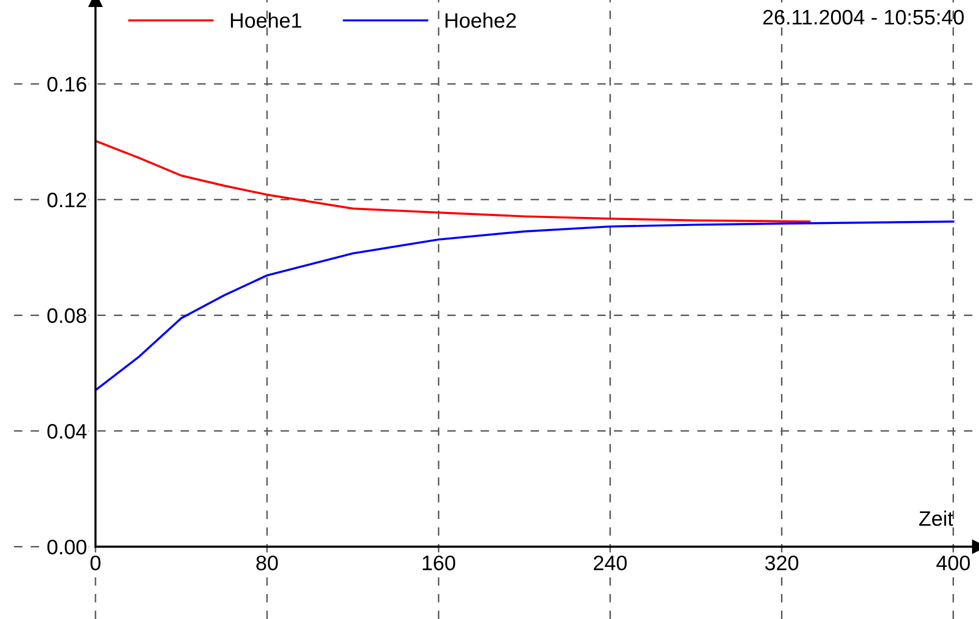 This screenshot has height=619, width=979. Describe the element at coordinates (266, 20) in the screenshot. I see `legend-label: Hoehe1` at that location.